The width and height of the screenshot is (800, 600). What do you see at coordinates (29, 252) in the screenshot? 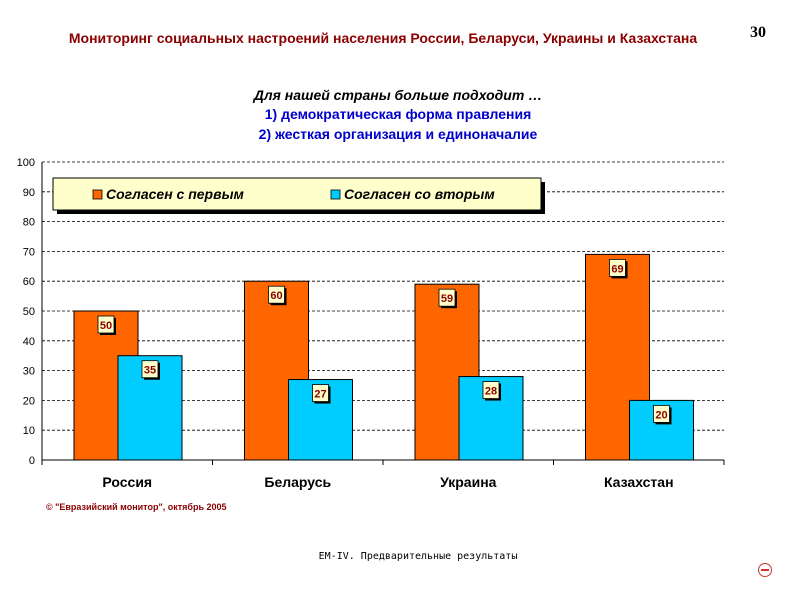
I see `y-tick-label: 70` at bounding box center [29, 252].